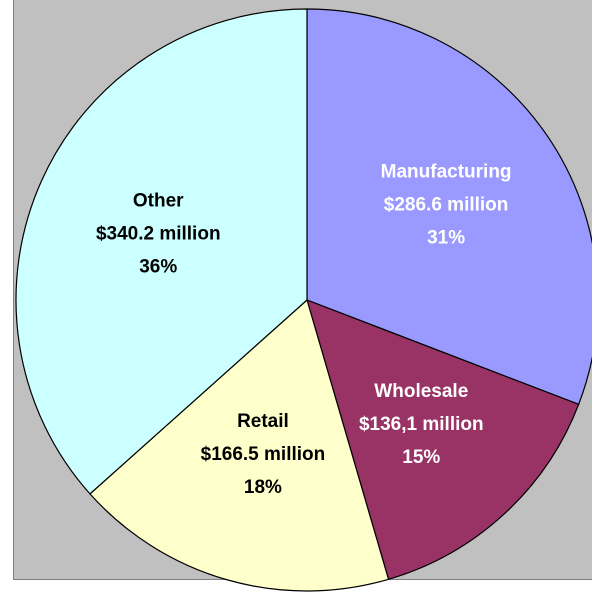 The image size is (592, 598). Describe the element at coordinates (446, 171) in the screenshot. I see `slice-category-text: Manufacturing` at that location.